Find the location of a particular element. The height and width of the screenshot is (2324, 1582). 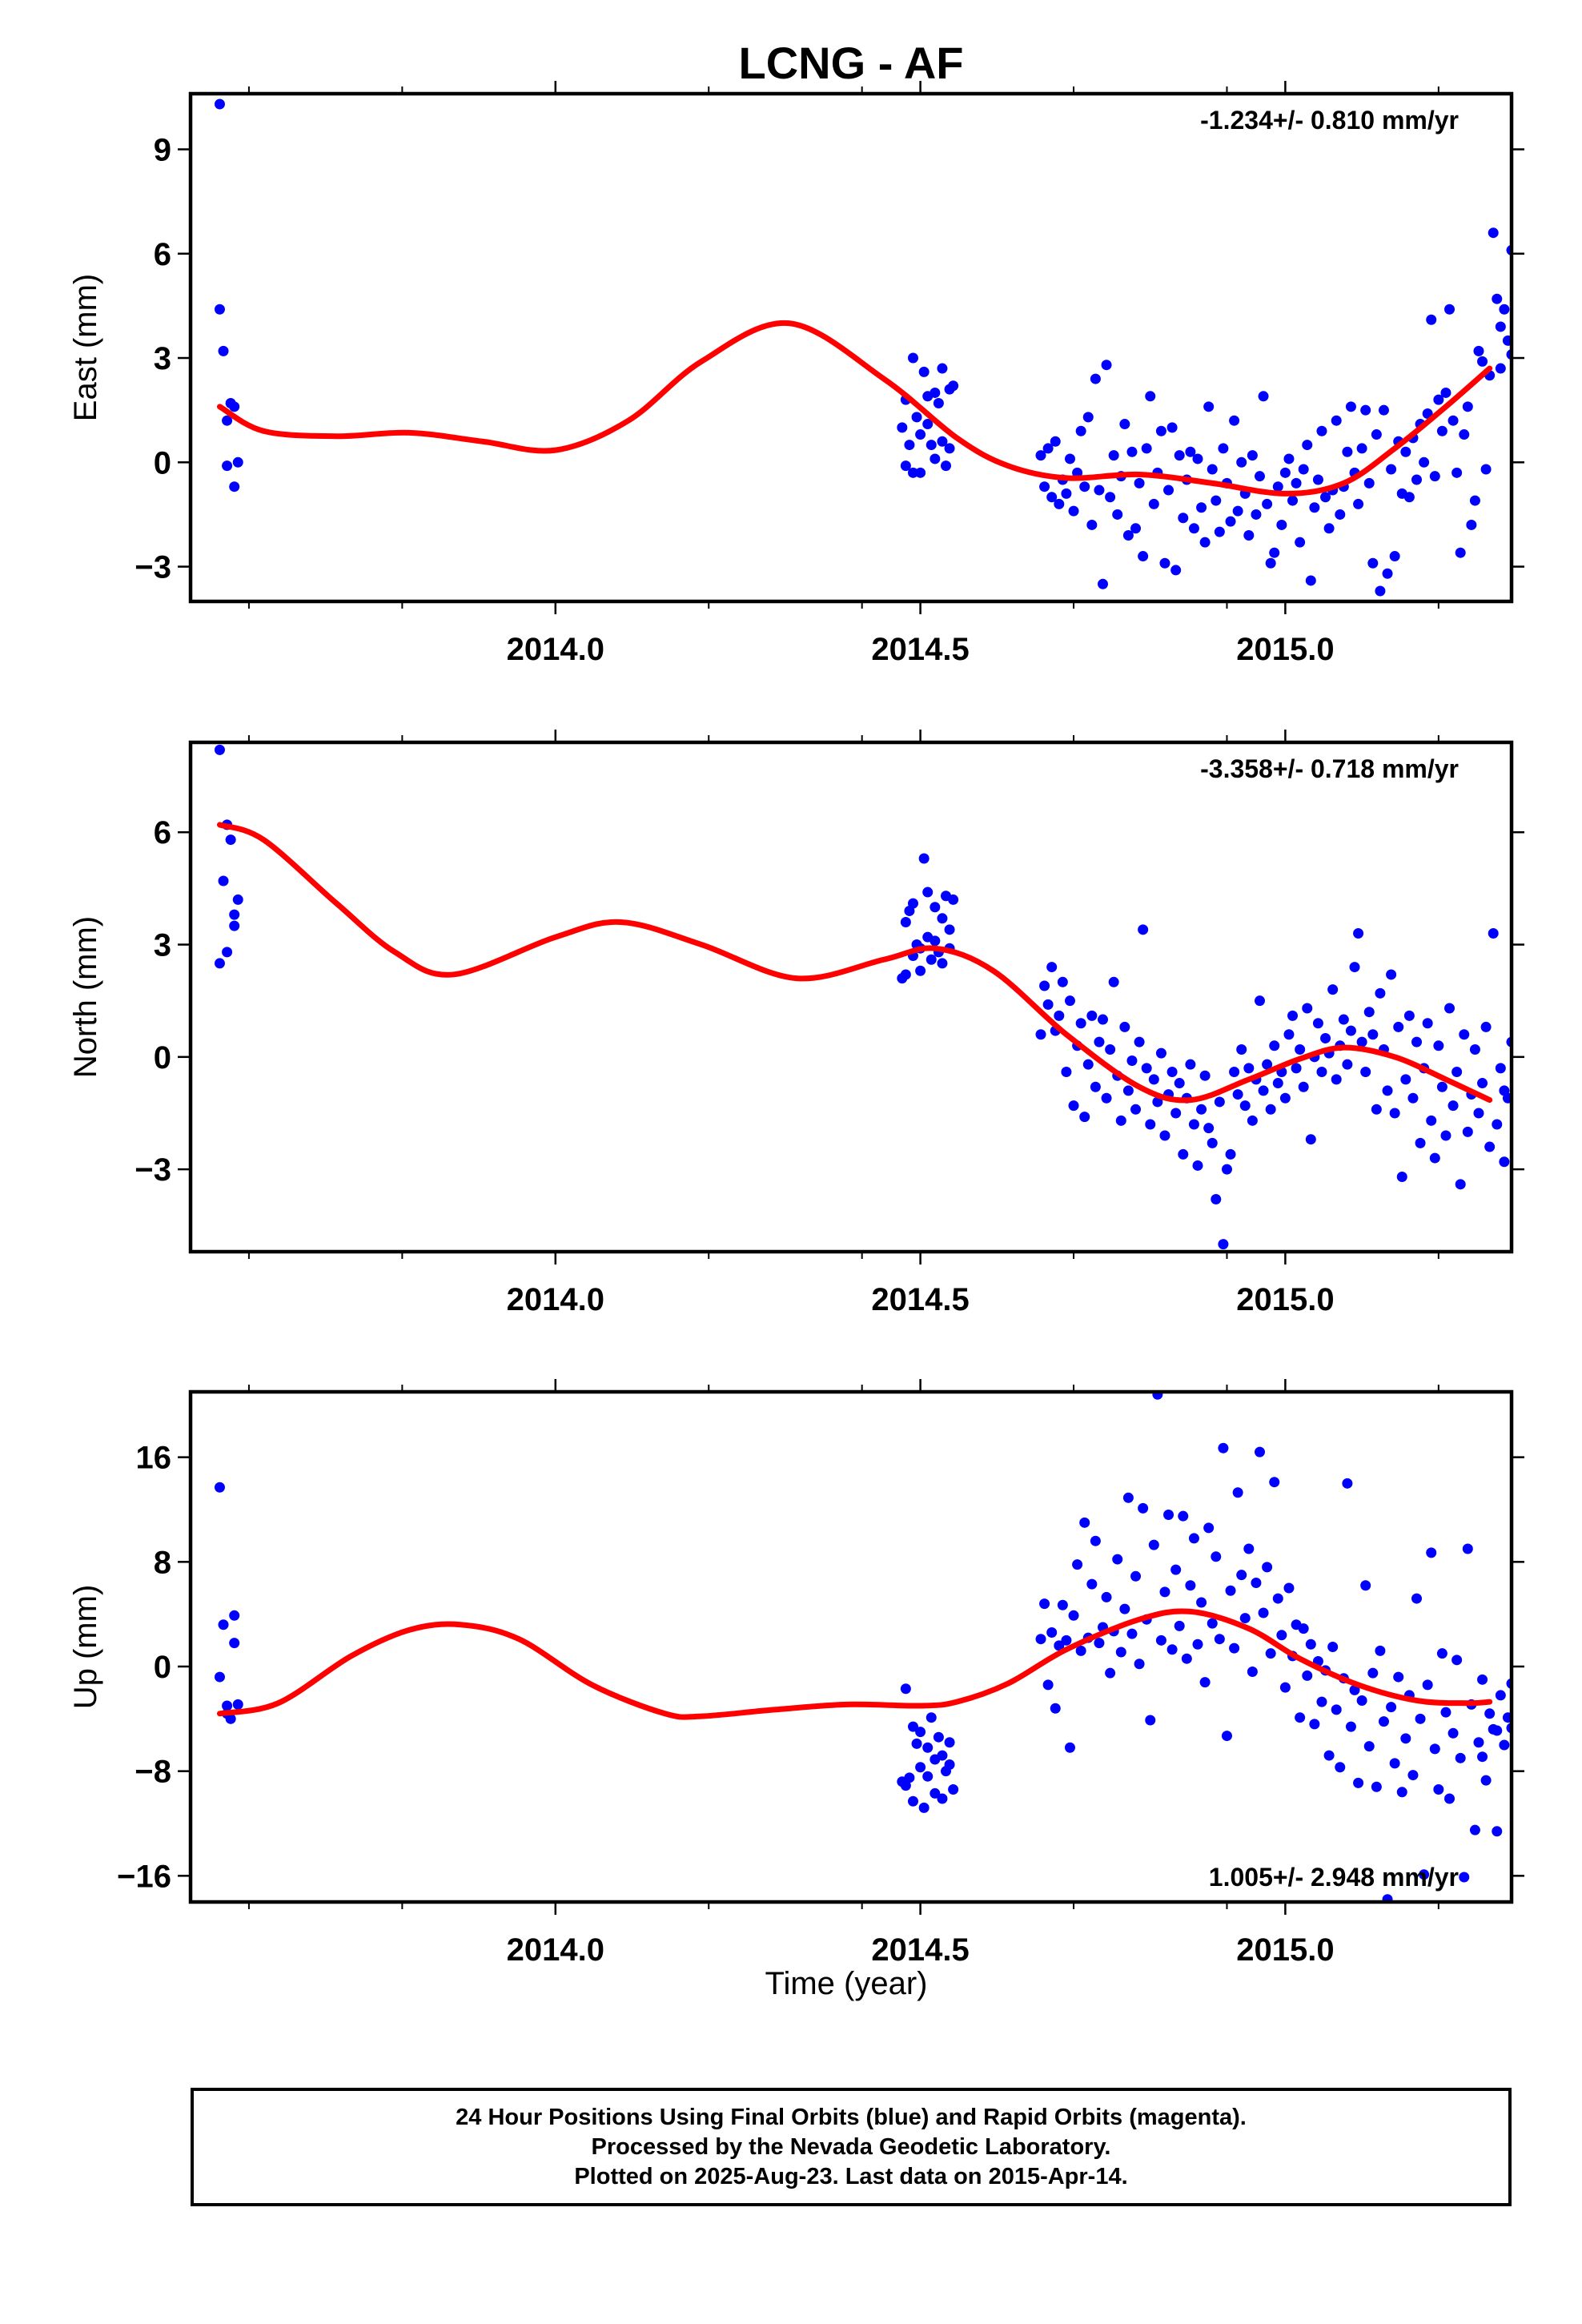

x-tick-label: 2014.0 is located at coordinates (555, 649).